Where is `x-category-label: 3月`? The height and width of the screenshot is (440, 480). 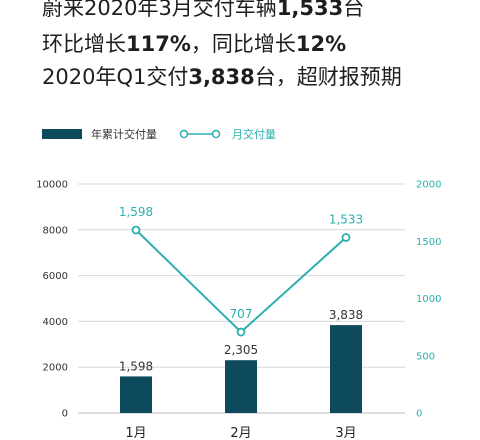 x-category-label: 3月 is located at coordinates (345, 433).